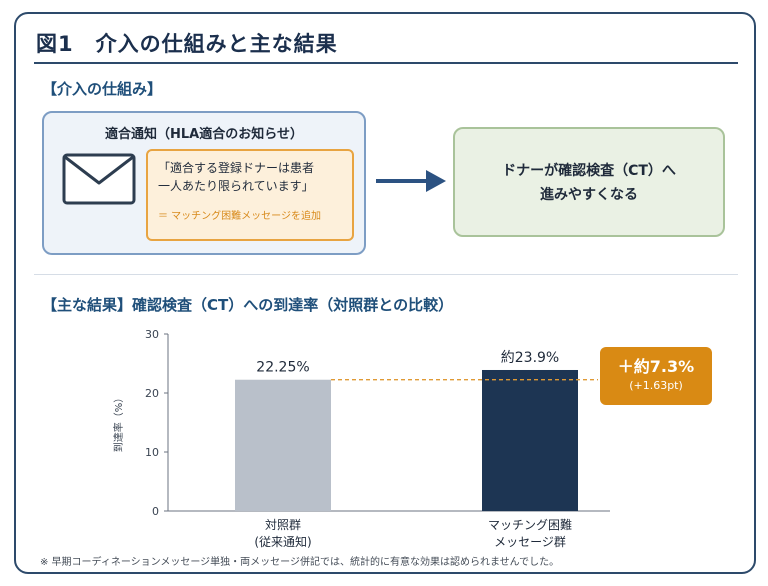 The height and width of the screenshot is (586, 768). I want to click on section-divider, so click(386, 274).